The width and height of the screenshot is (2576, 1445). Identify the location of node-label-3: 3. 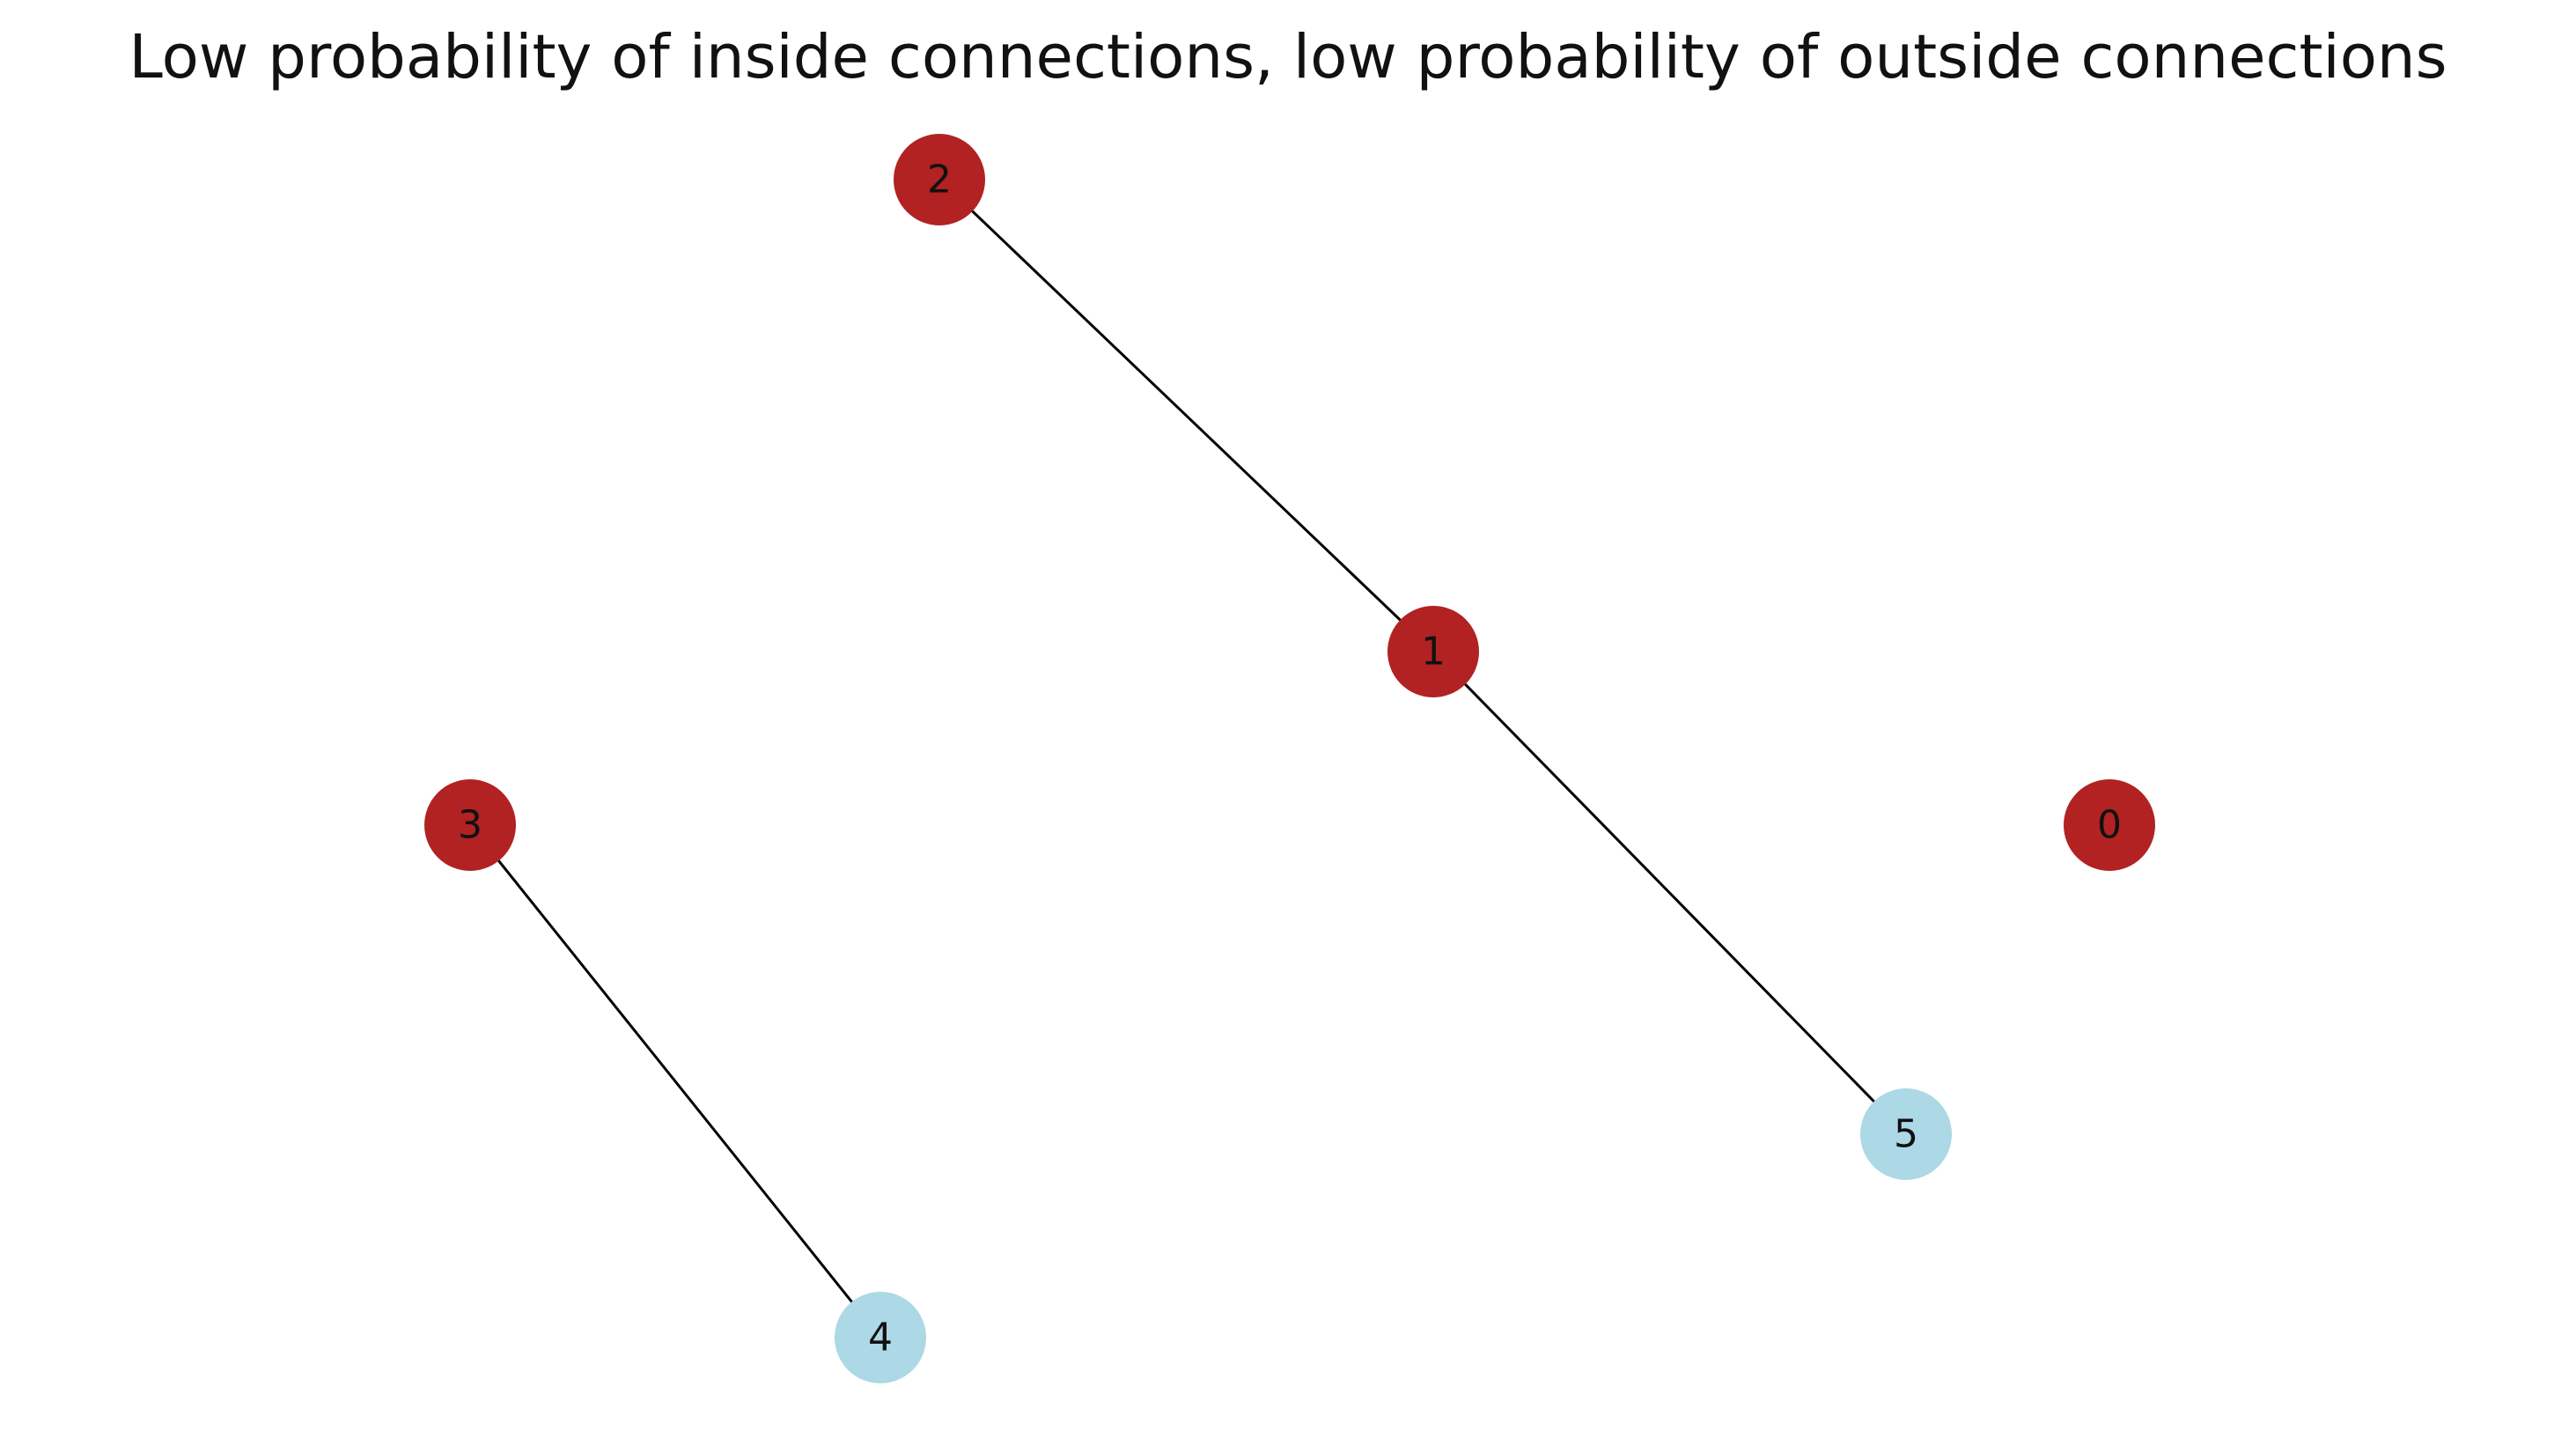
(470, 825).